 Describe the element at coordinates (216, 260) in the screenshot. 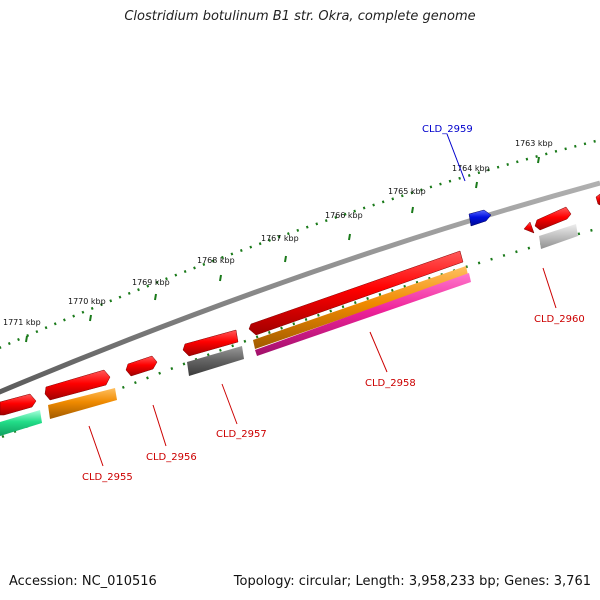

I see `tick-label: 1768 kbp` at that location.